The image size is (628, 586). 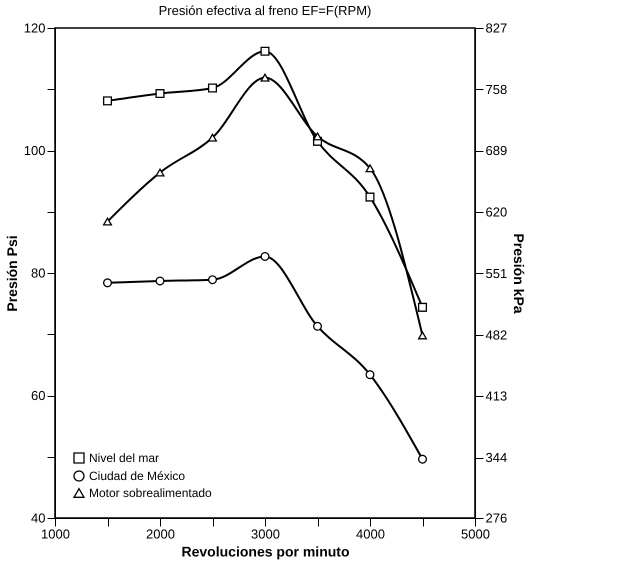 I want to click on y2-axis-title: Presión kPa, so click(x=519, y=273).